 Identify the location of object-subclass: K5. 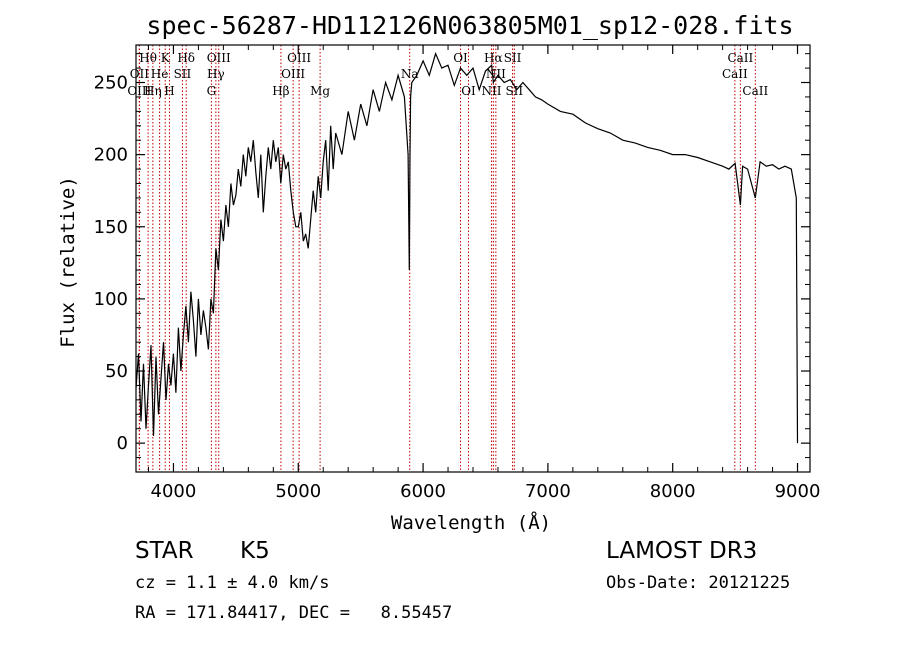
(255, 551).